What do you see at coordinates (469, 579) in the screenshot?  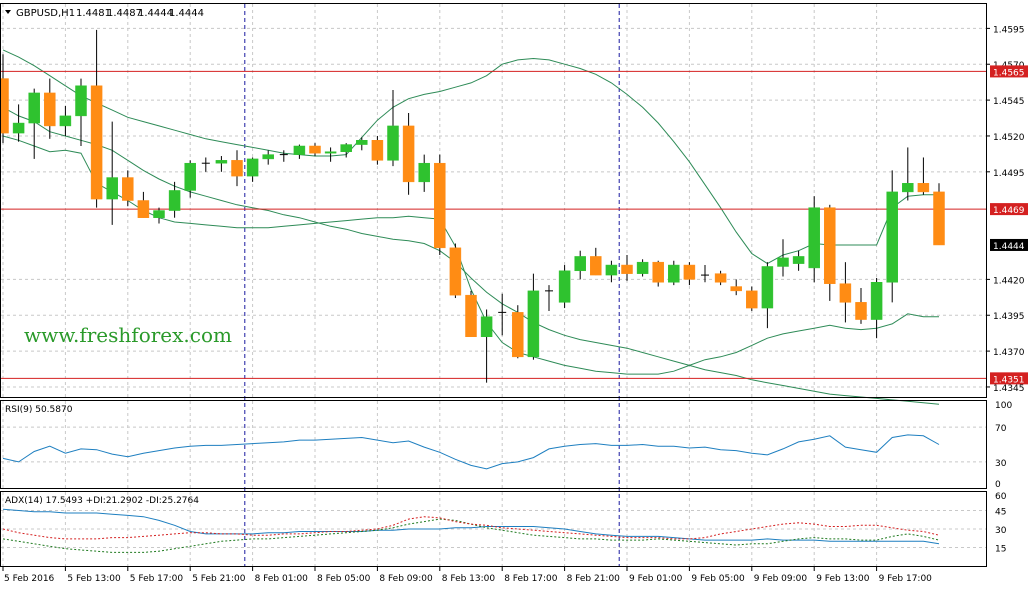 I see `time-tick-label: 8 Feb 13:00` at bounding box center [469, 579].